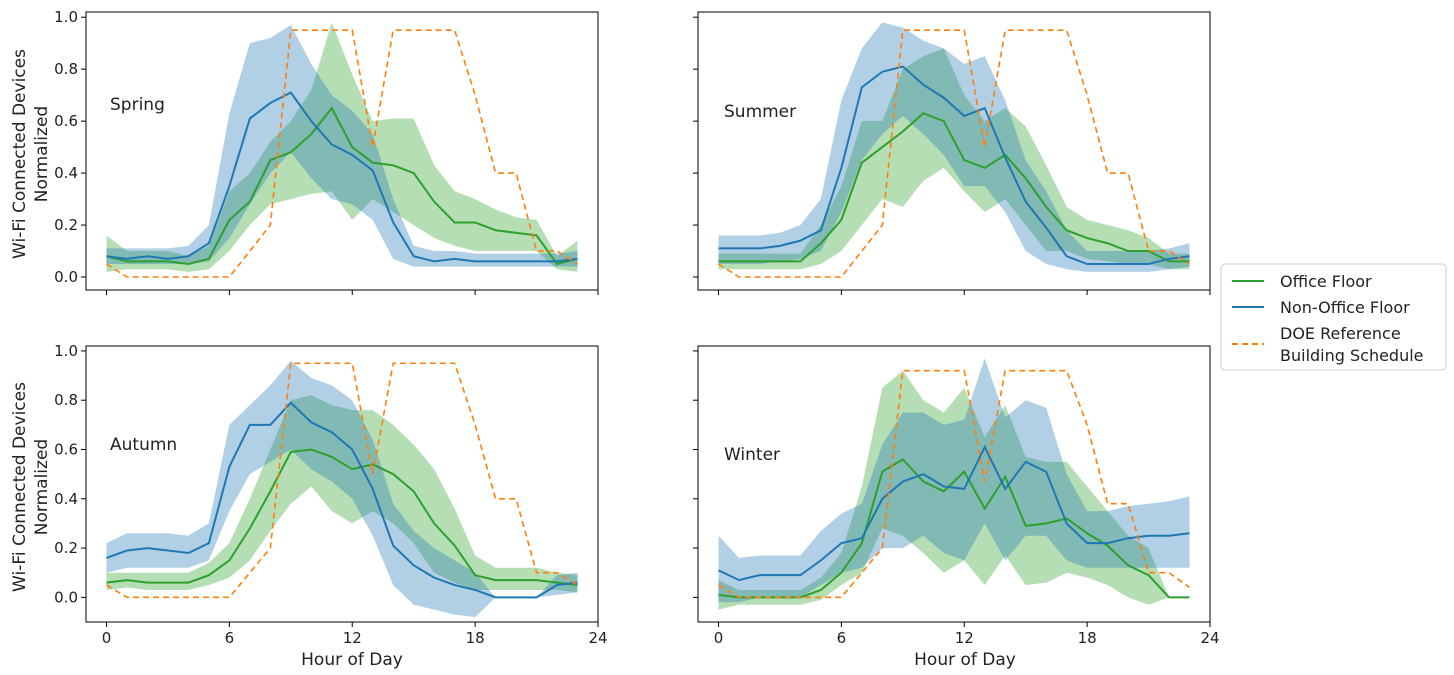 The width and height of the screenshot is (1454, 675). What do you see at coordinates (954, 513) in the screenshot?
I see `winter-non-office-line` at bounding box center [954, 513].